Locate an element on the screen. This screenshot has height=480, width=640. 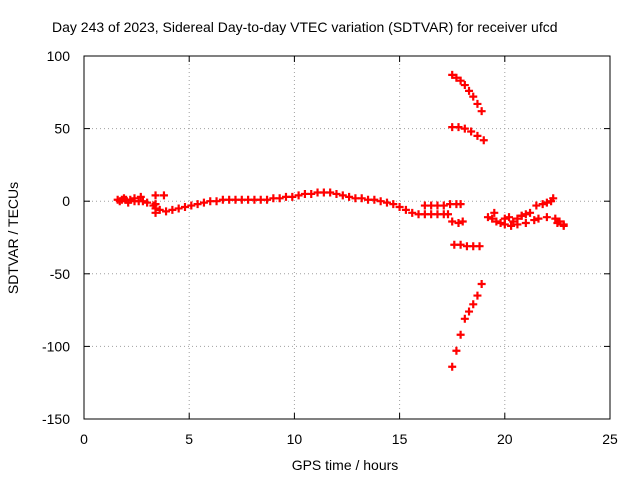
x-axis-label: GPS time / hours is located at coordinates (345, 465).